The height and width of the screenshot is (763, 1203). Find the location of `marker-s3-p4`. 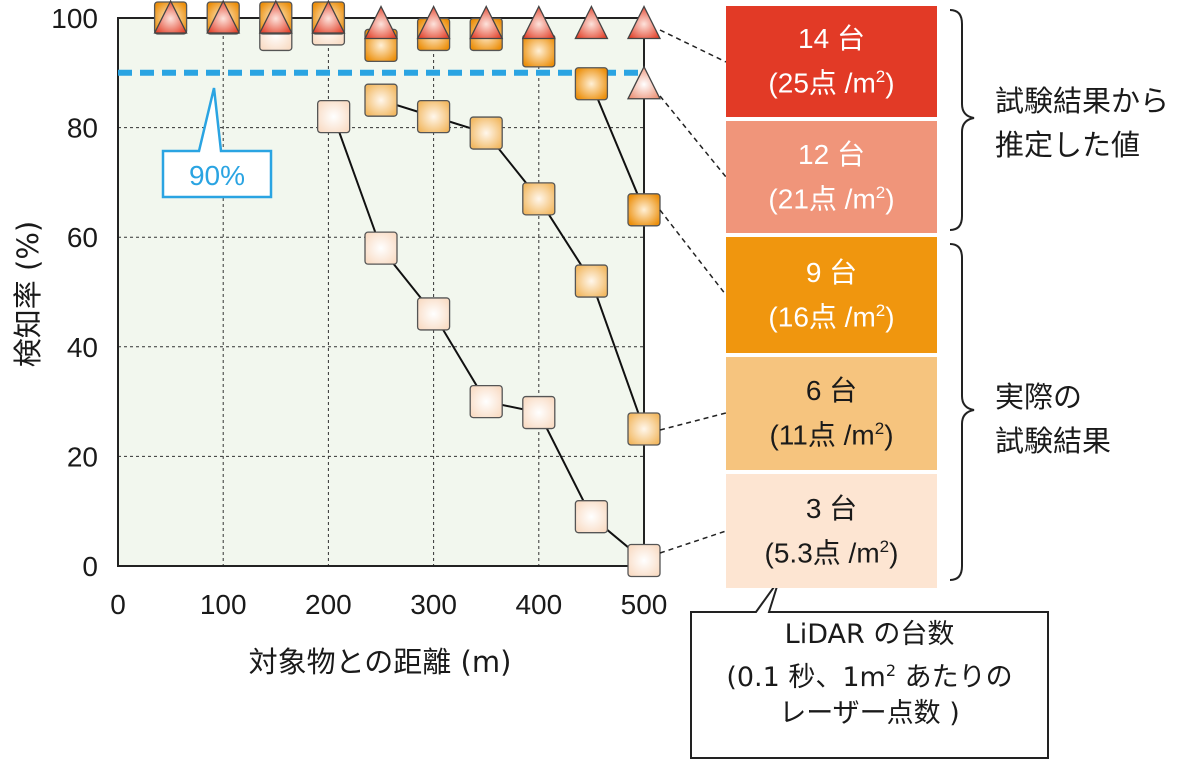

marker-s3-p4 is located at coordinates (591, 281).